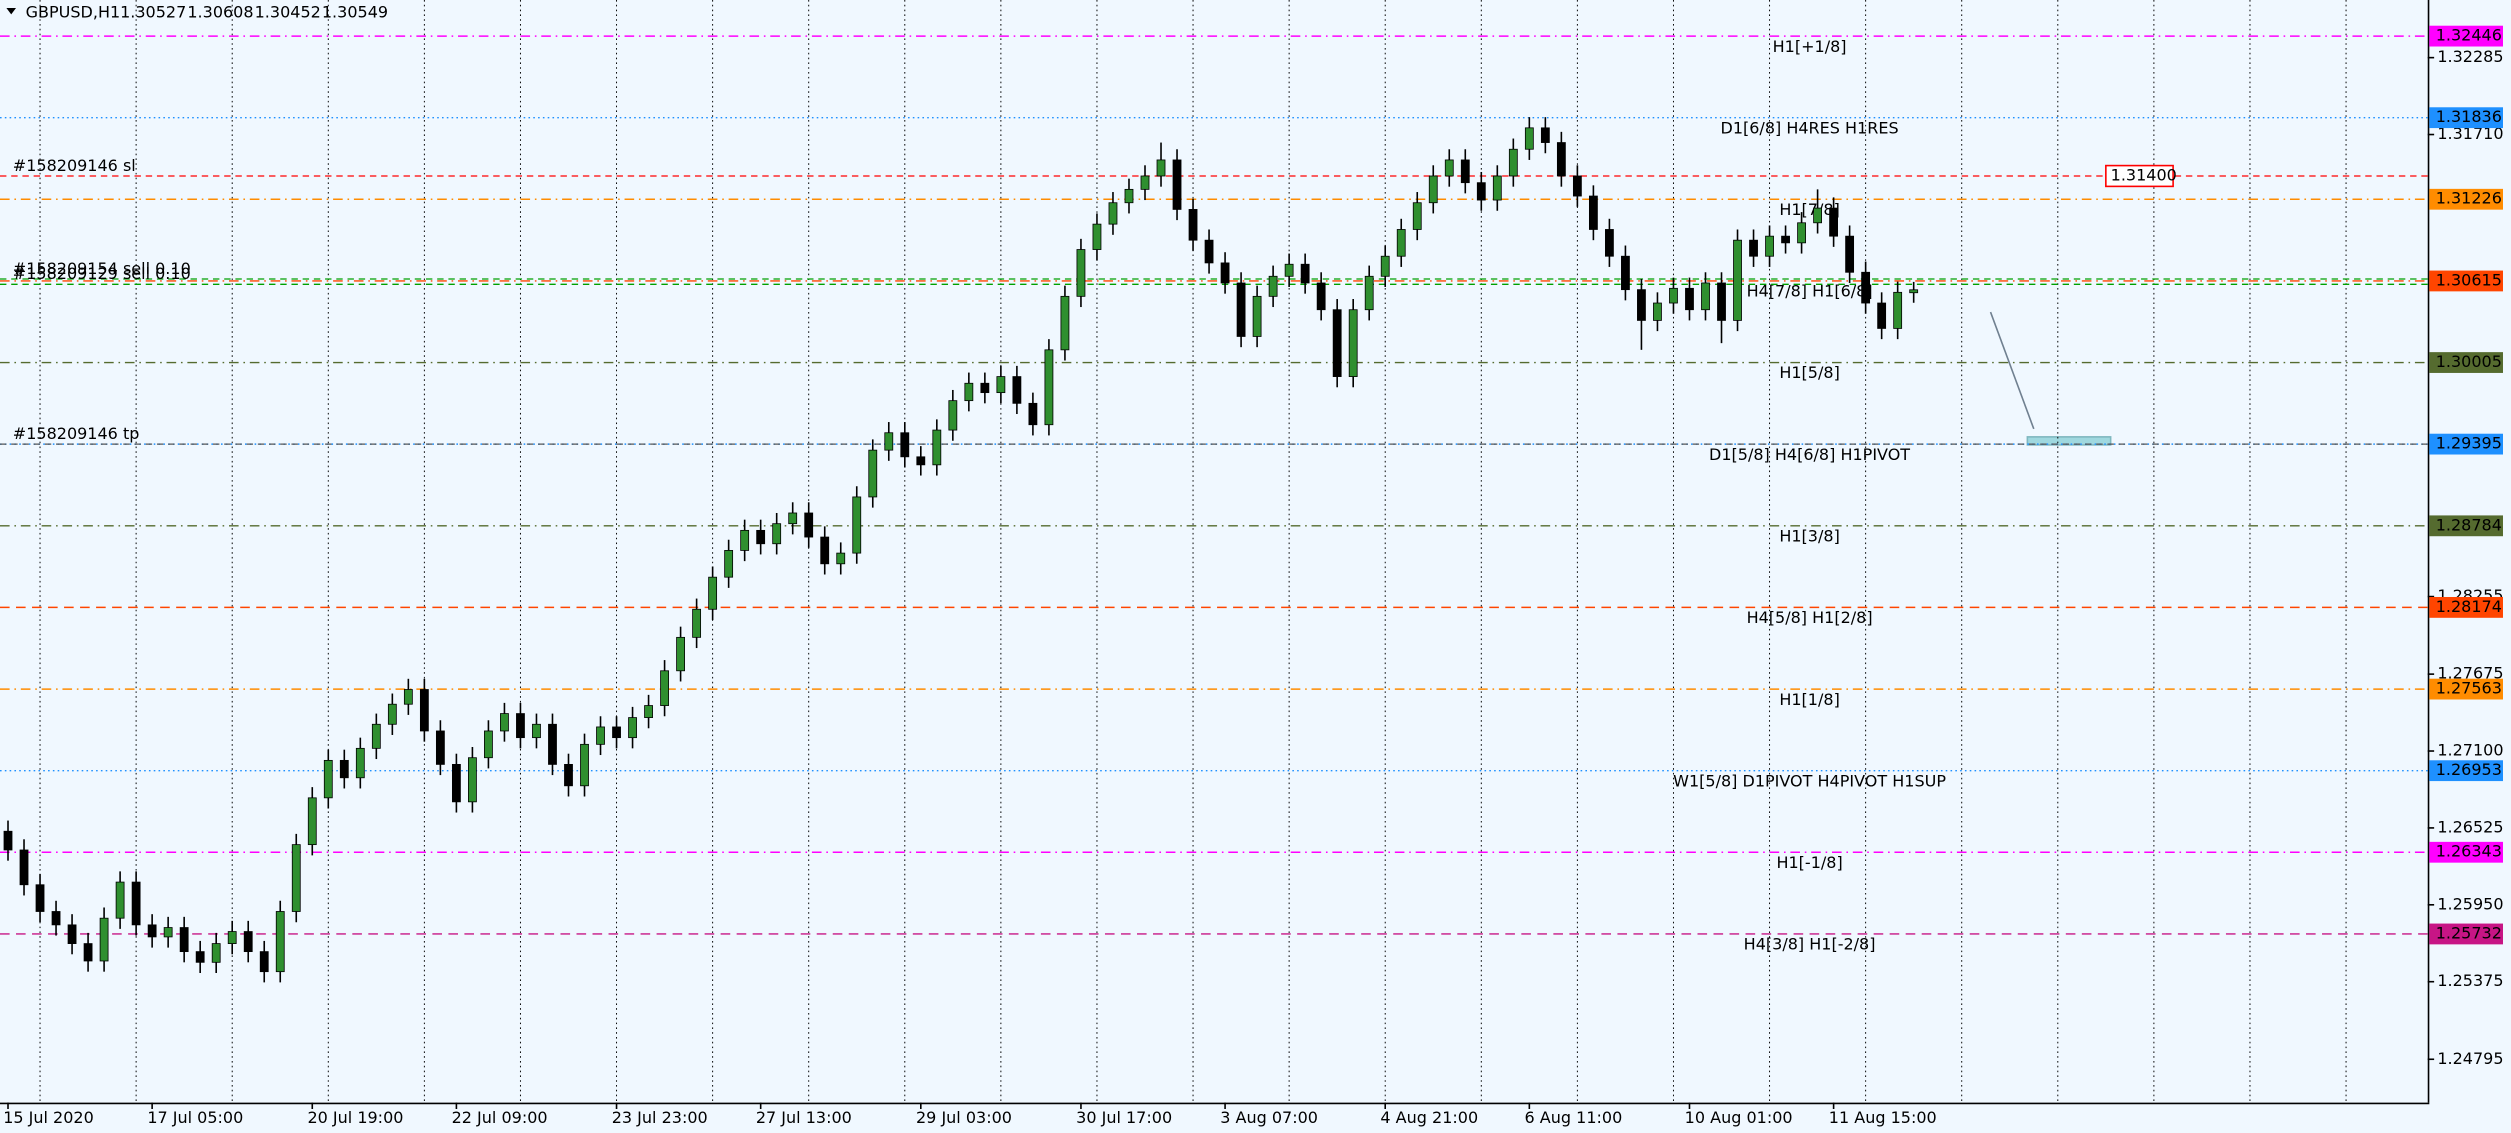 The width and height of the screenshot is (2511, 1133). I want to click on trendline, so click(2012, 370).